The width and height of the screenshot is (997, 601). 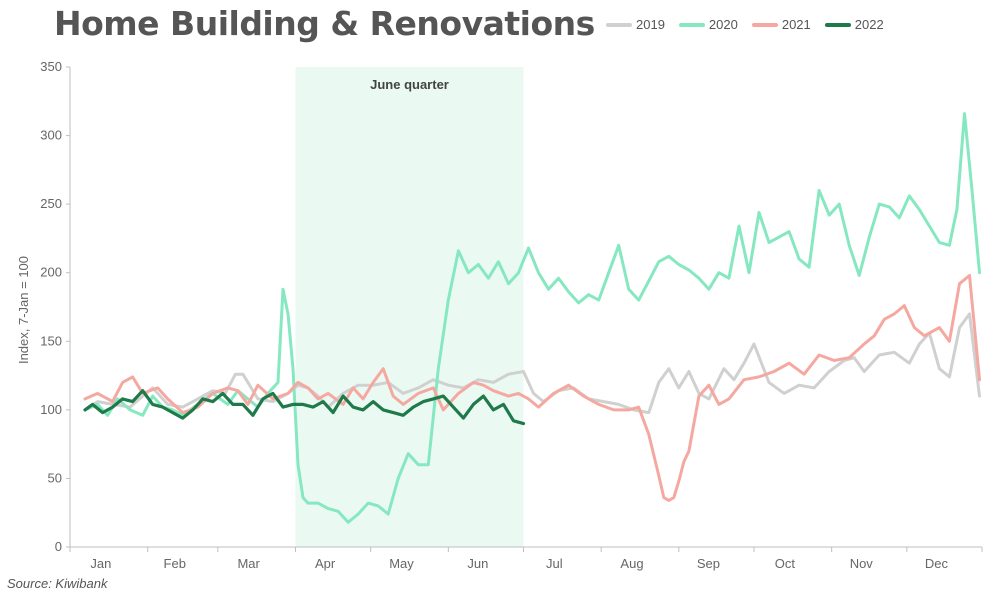 What do you see at coordinates (57, 583) in the screenshot?
I see `source-note: Source: Kiwibank` at bounding box center [57, 583].